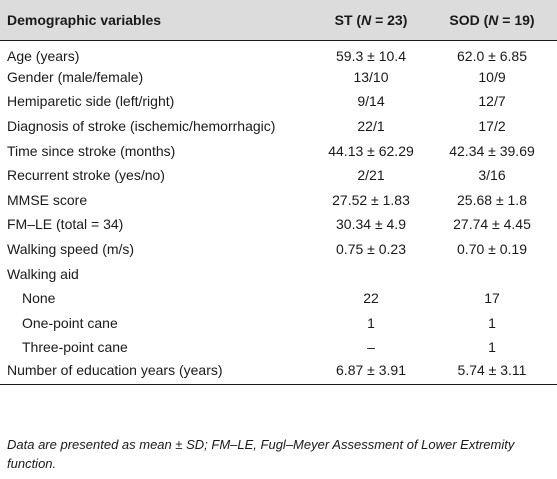 The height and width of the screenshot is (479, 557). Describe the element at coordinates (371, 273) in the screenshot. I see `cell-st` at that location.